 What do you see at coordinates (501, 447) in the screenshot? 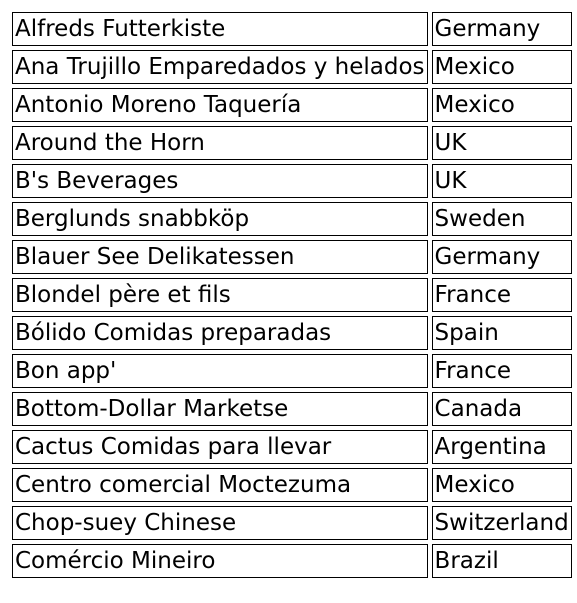
I see `customer-country-cell: Argentina` at bounding box center [501, 447].